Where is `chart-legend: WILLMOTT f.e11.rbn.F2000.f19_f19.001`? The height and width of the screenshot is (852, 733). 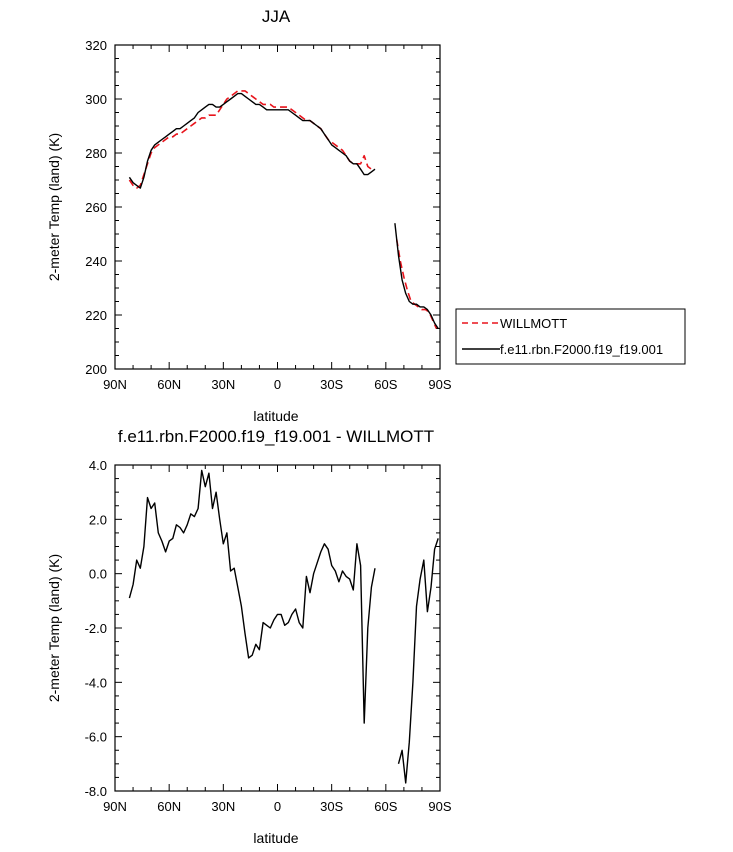 chart-legend: WILLMOTT f.e11.rbn.F2000.f19_f19.001 is located at coordinates (570, 336).